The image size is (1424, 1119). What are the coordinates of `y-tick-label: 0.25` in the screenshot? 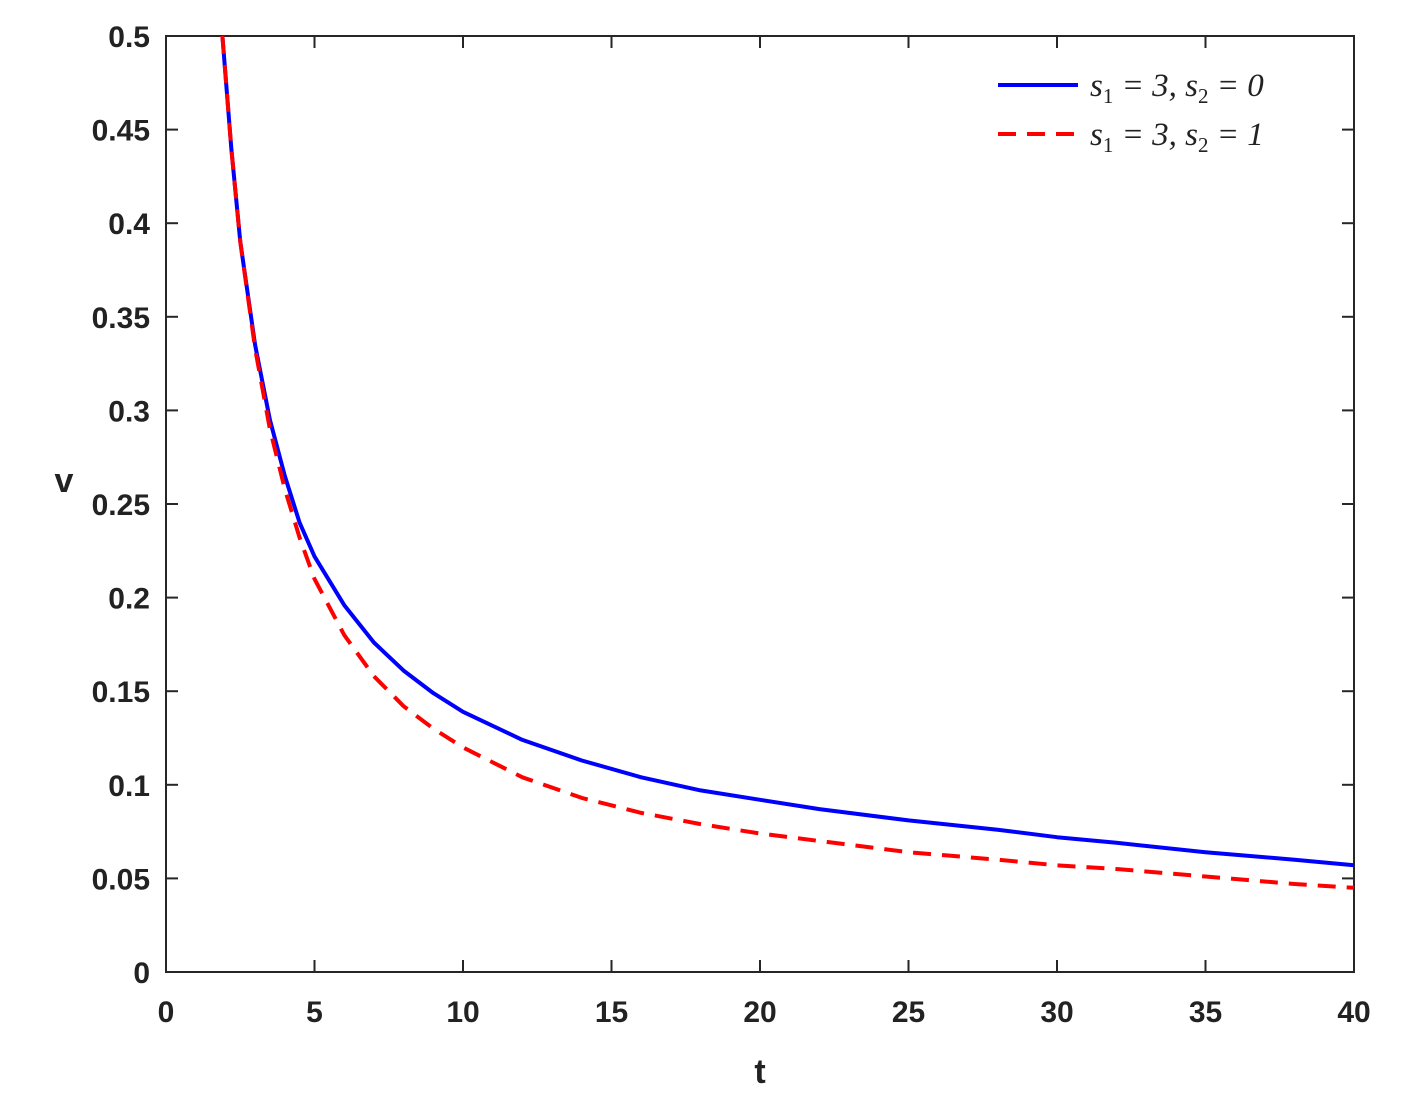 It's located at (121, 505).